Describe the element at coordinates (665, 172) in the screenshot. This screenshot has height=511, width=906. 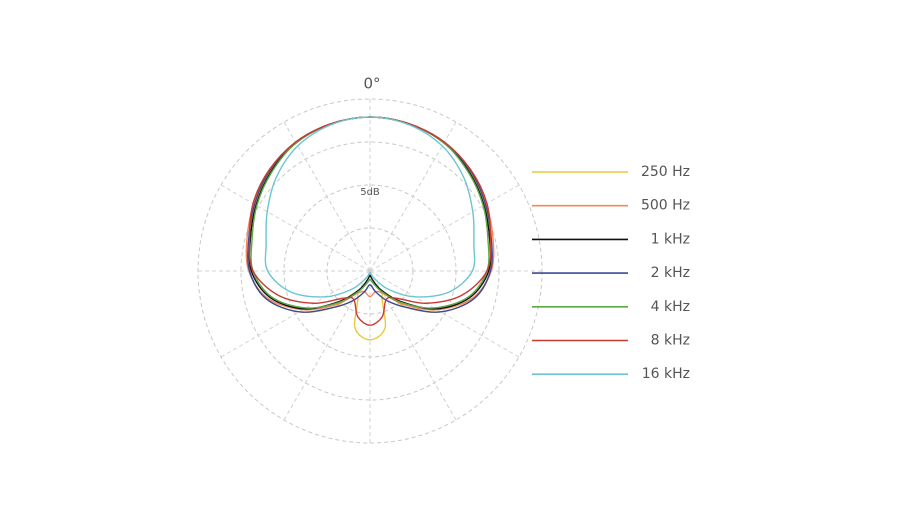
I see `legend-label: 250 Hz` at that location.